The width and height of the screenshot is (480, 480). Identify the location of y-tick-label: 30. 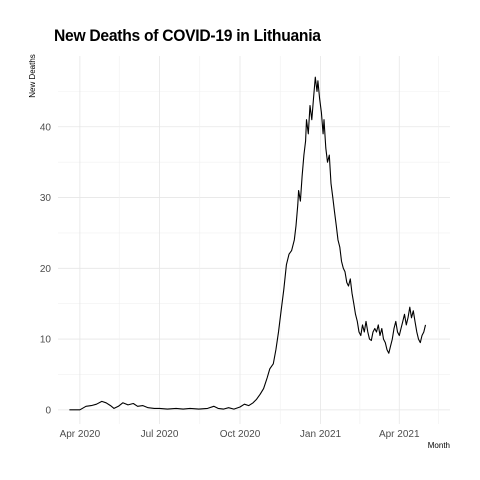
(46, 198).